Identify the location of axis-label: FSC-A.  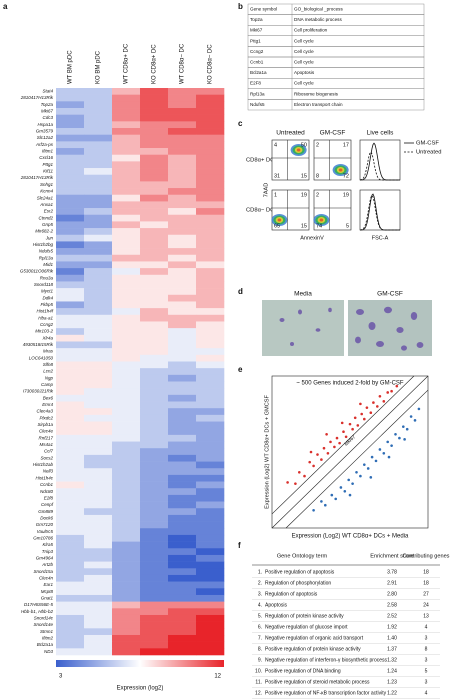
(380, 238).